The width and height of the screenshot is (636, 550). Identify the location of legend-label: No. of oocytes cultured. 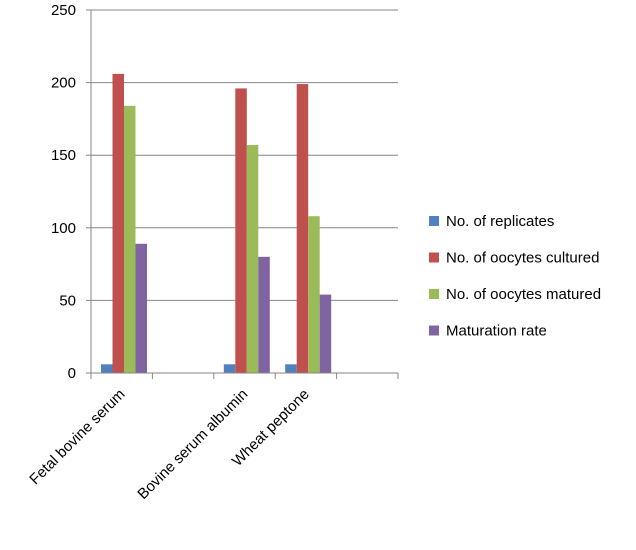
(522, 258).